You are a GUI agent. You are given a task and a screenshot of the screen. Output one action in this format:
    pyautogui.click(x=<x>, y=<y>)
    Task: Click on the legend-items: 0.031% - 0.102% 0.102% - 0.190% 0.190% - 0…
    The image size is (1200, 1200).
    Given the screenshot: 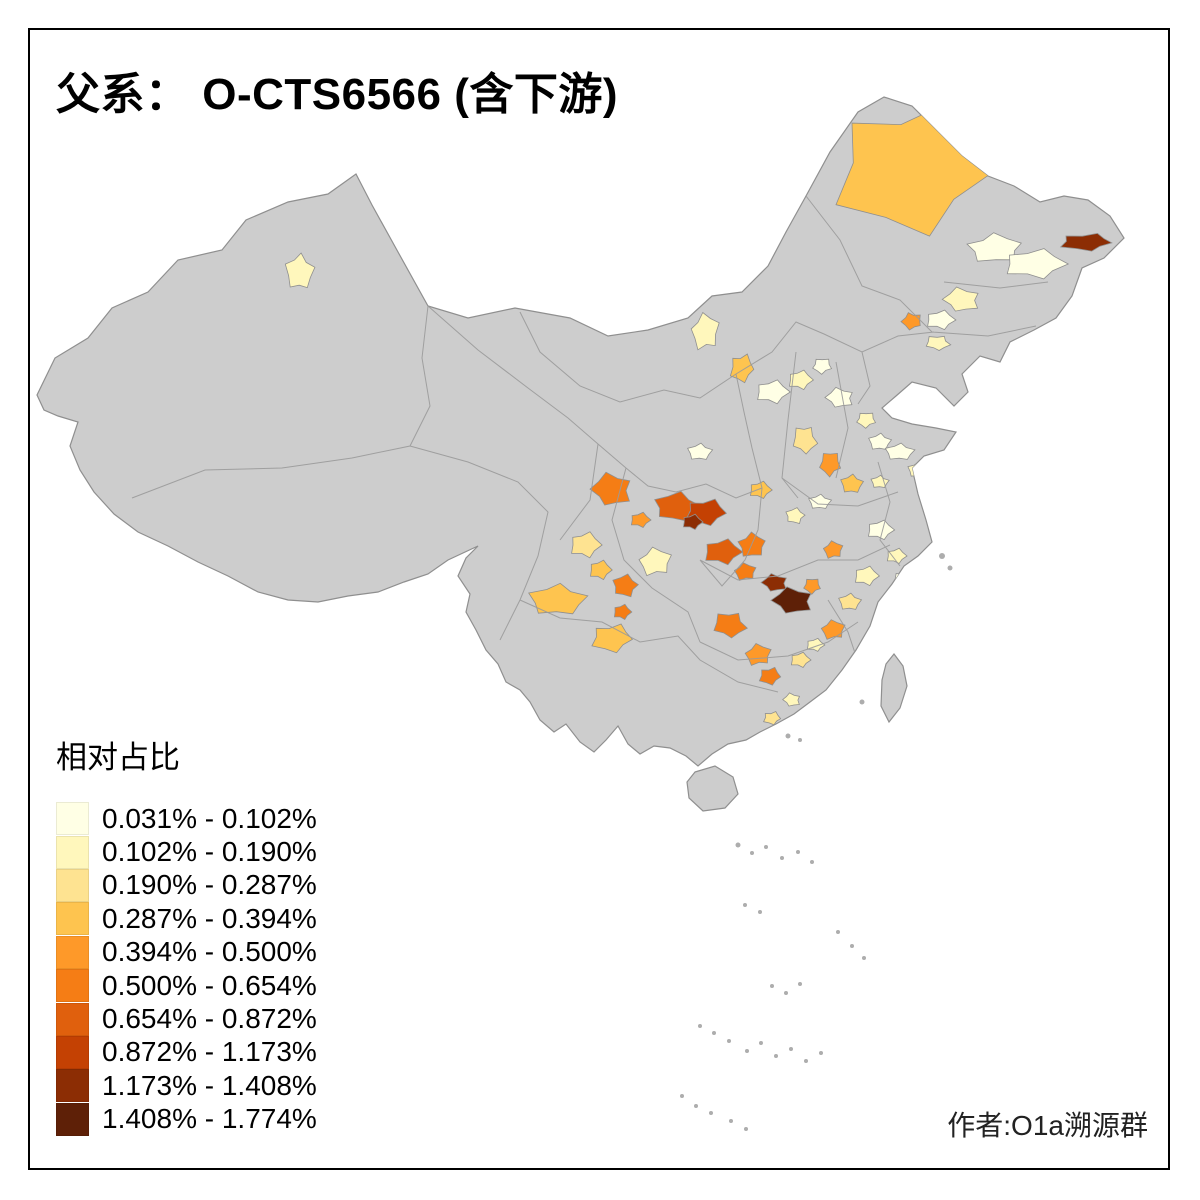 What is the action you would take?
    pyautogui.click(x=186, y=969)
    